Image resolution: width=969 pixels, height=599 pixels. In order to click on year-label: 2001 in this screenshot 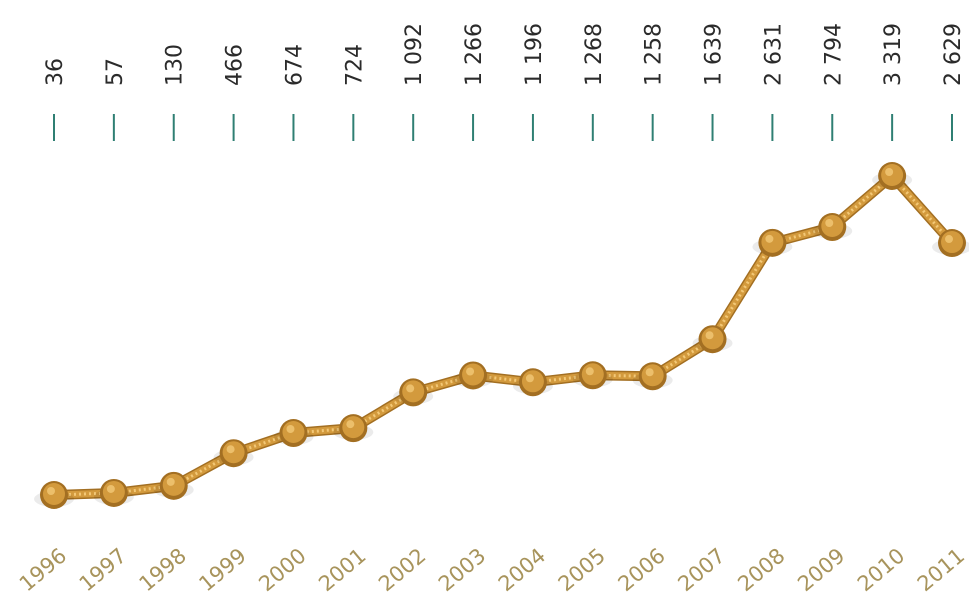, I will do `click(342, 569)`.